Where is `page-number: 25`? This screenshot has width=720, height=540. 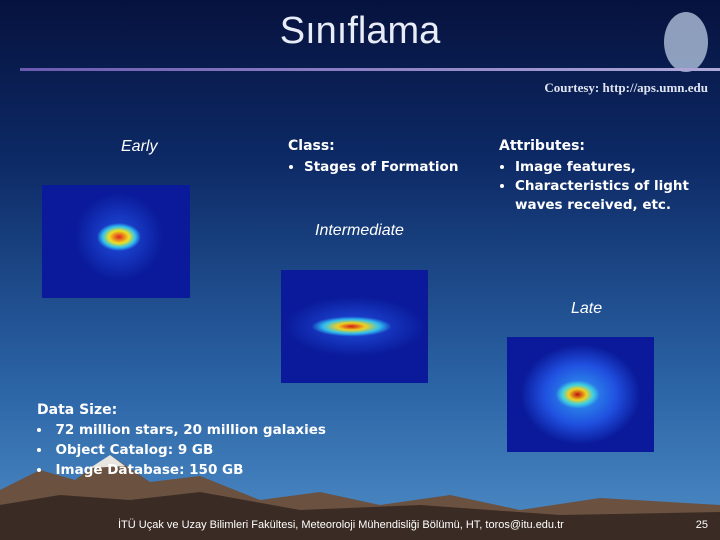 page-number: 25 is located at coordinates (701, 525).